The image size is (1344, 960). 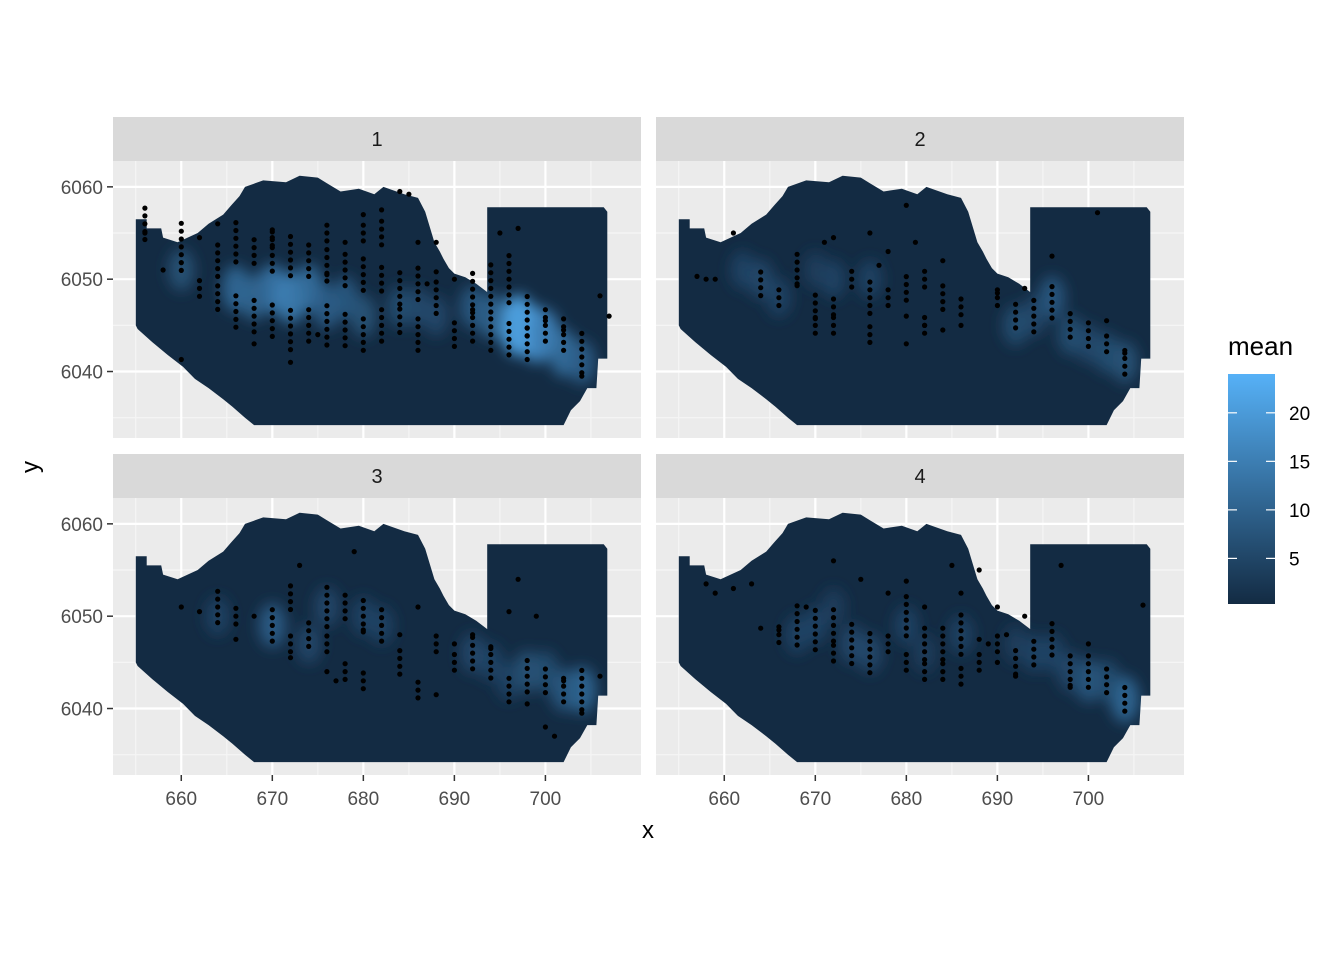 What do you see at coordinates (390, 644) in the screenshot?
I see `sample-points` at bounding box center [390, 644].